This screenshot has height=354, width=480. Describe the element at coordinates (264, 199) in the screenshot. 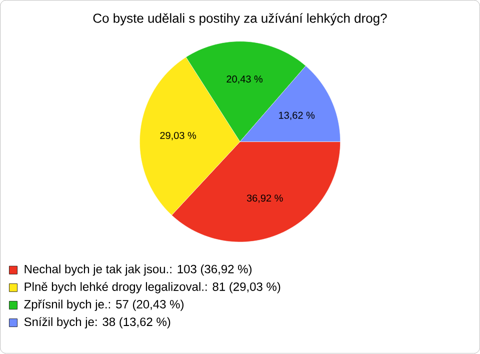

I see `data-label: 36,92 %` at that location.